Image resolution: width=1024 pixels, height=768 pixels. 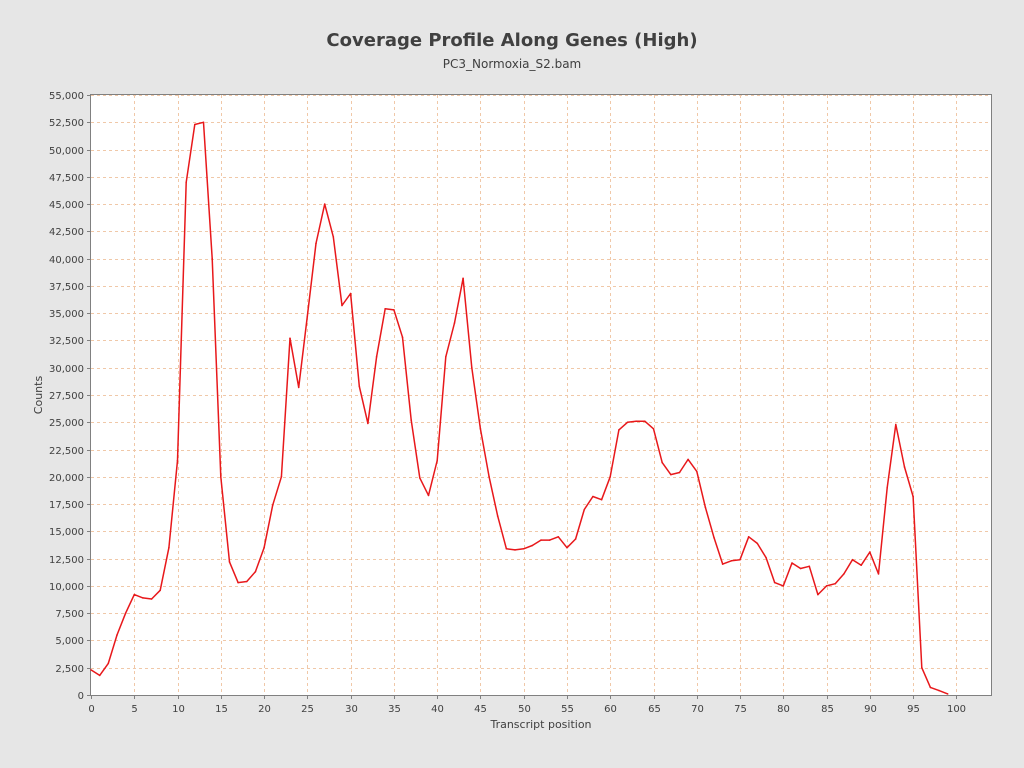 I want to click on x-tick-label: 55, so click(x=567, y=709).